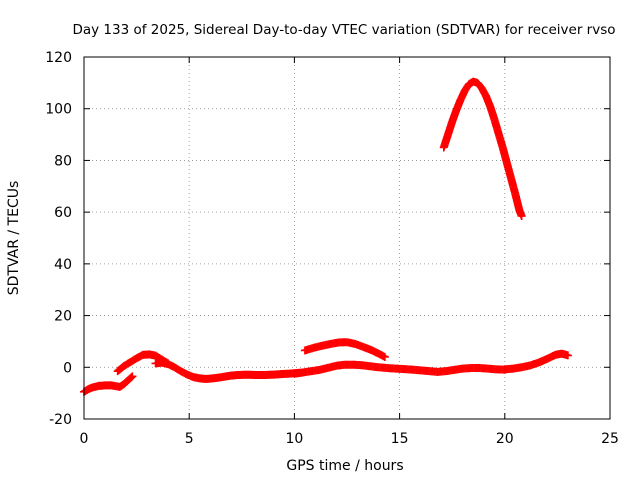  What do you see at coordinates (63, 317) in the screenshot?
I see `y-tick-label: 20` at bounding box center [63, 317].